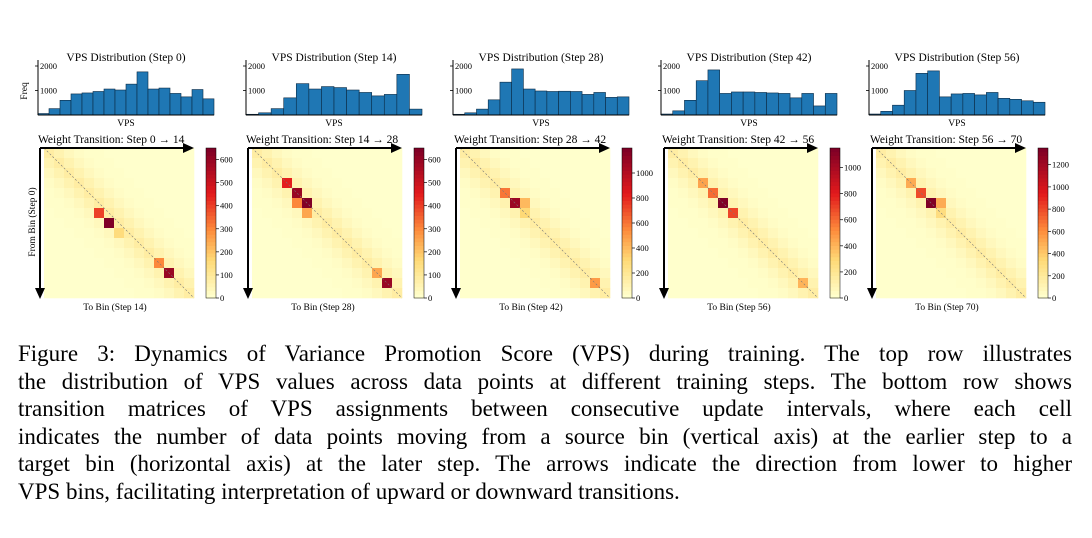 The width and height of the screenshot is (1092, 538). Describe the element at coordinates (322, 307) in the screenshot. I see `heatmap-xlabel: To Bin (Step 28)` at that location.